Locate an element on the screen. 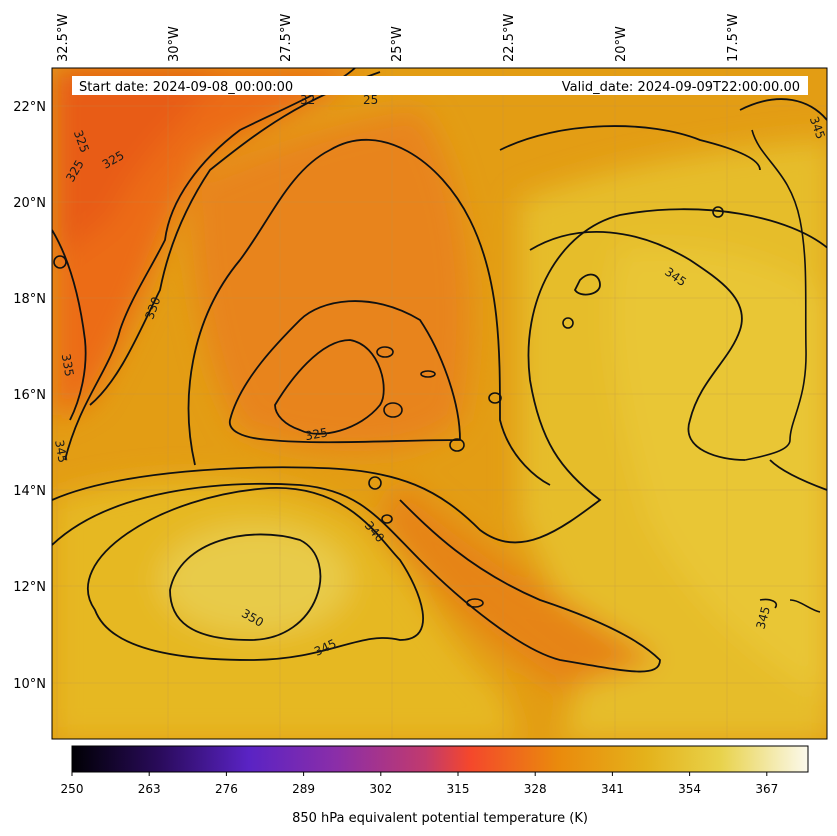  lon-label: 25°W is located at coordinates (397, 44).